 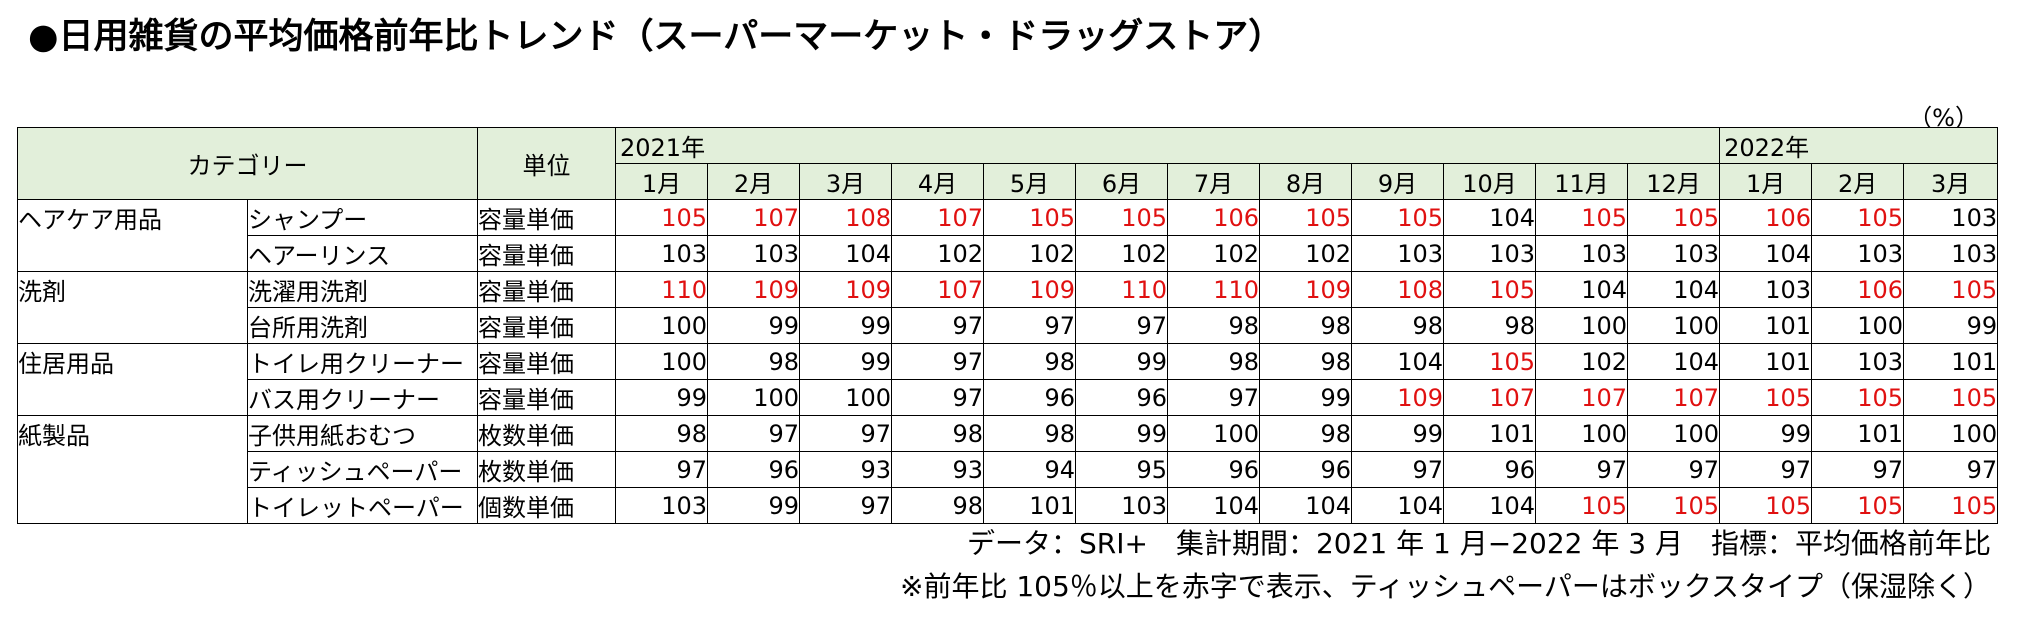 What do you see at coordinates (362, 505) in the screenshot?
I see `category-item: トイレットペーパー` at bounding box center [362, 505].